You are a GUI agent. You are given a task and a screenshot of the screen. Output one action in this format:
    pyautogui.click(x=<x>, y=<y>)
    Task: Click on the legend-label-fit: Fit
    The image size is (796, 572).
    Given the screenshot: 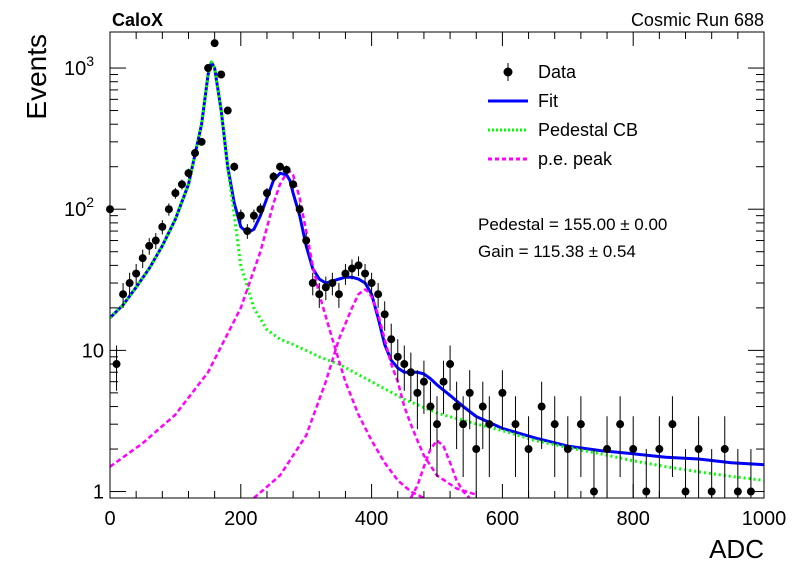 What is the action you would take?
    pyautogui.click(x=548, y=101)
    